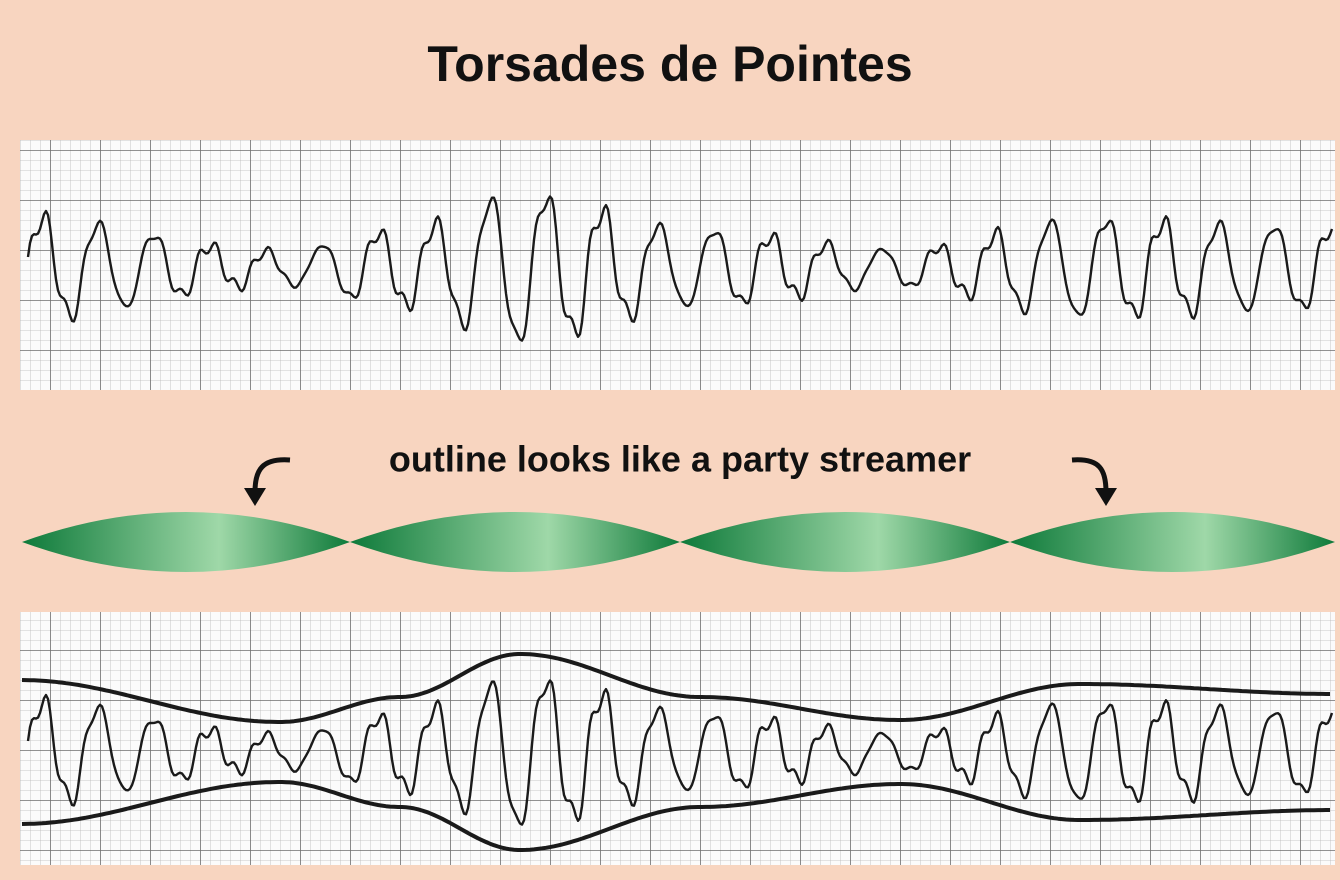 The width and height of the screenshot is (1340, 880). Describe the element at coordinates (1106, 497) in the screenshot. I see `arrow-right-head` at that location.